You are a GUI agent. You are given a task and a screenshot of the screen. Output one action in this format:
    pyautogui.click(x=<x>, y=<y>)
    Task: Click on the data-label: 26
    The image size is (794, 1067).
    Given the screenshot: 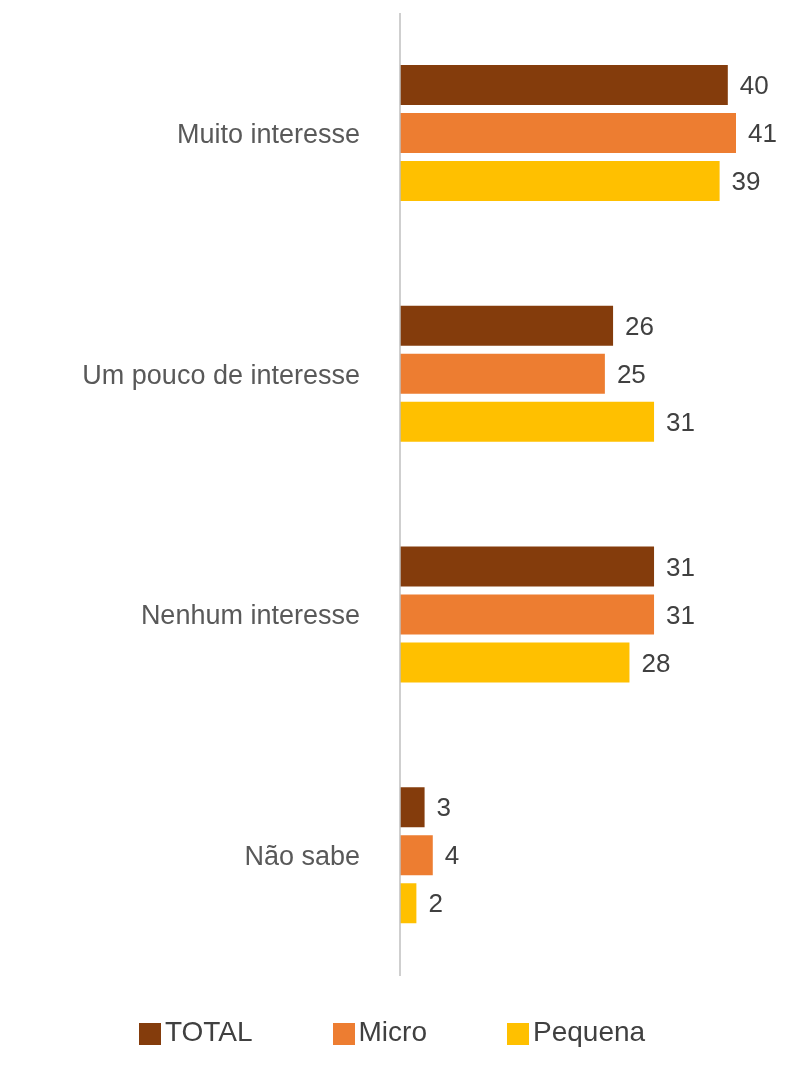 What is the action you would take?
    pyautogui.click(x=639, y=325)
    